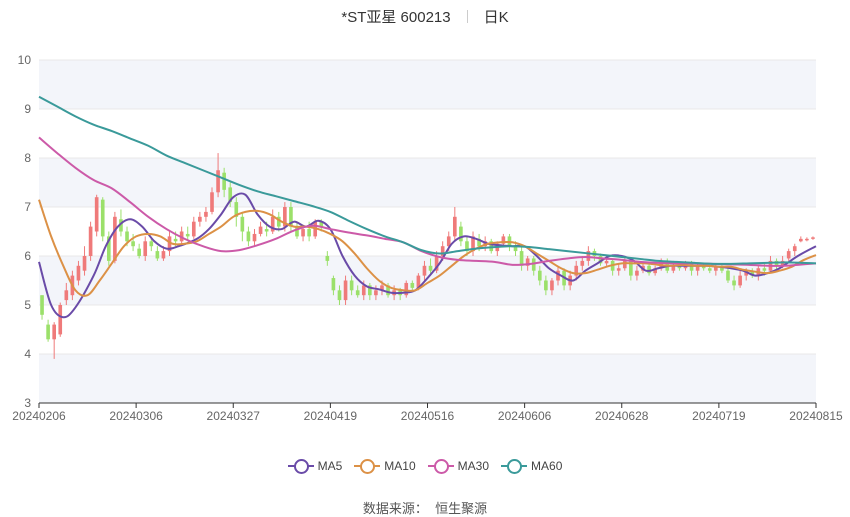 This screenshot has width=850, height=517. I want to click on legend-label: MA60, so click(547, 466).